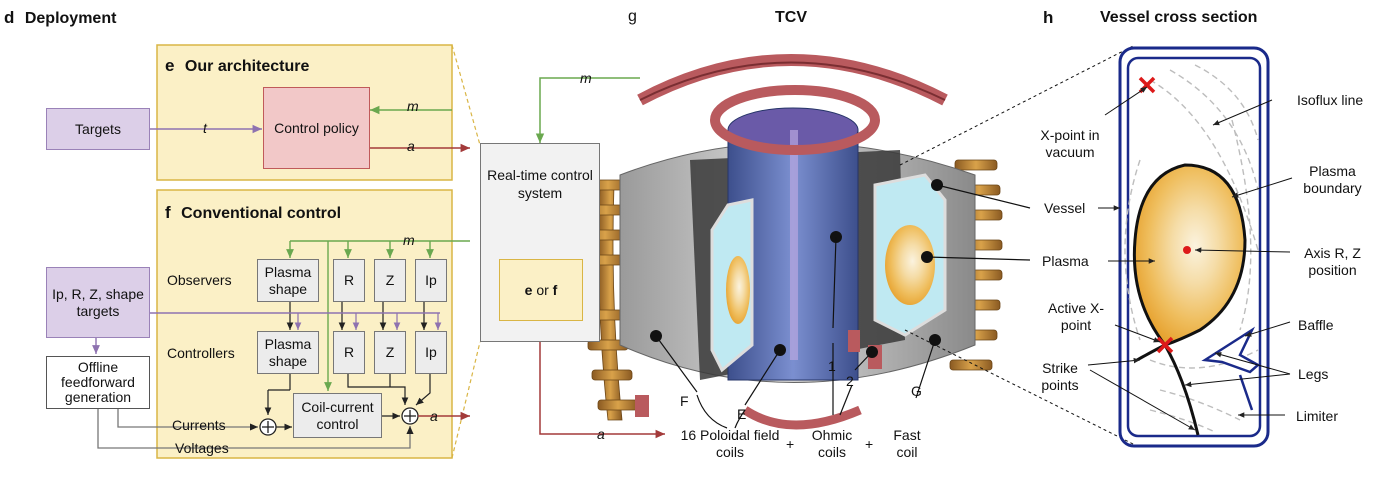 The image size is (1388, 478). Describe the element at coordinates (205, 128) in the screenshot. I see `signal-t-label: t` at that location.